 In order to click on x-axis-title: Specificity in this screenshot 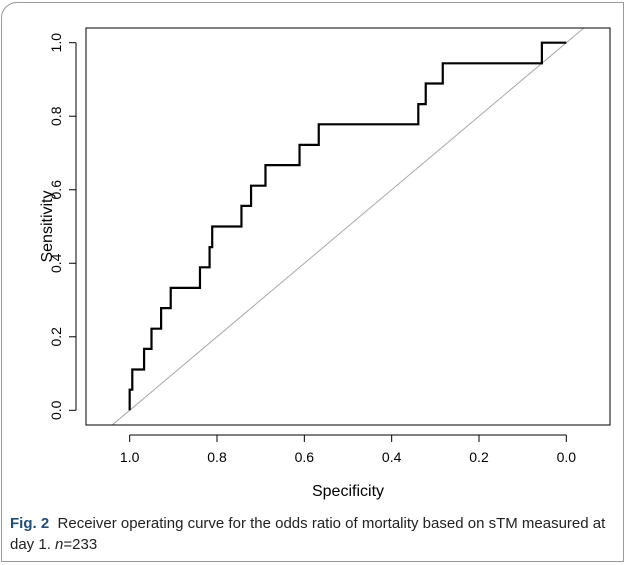, I will do `click(348, 491)`.